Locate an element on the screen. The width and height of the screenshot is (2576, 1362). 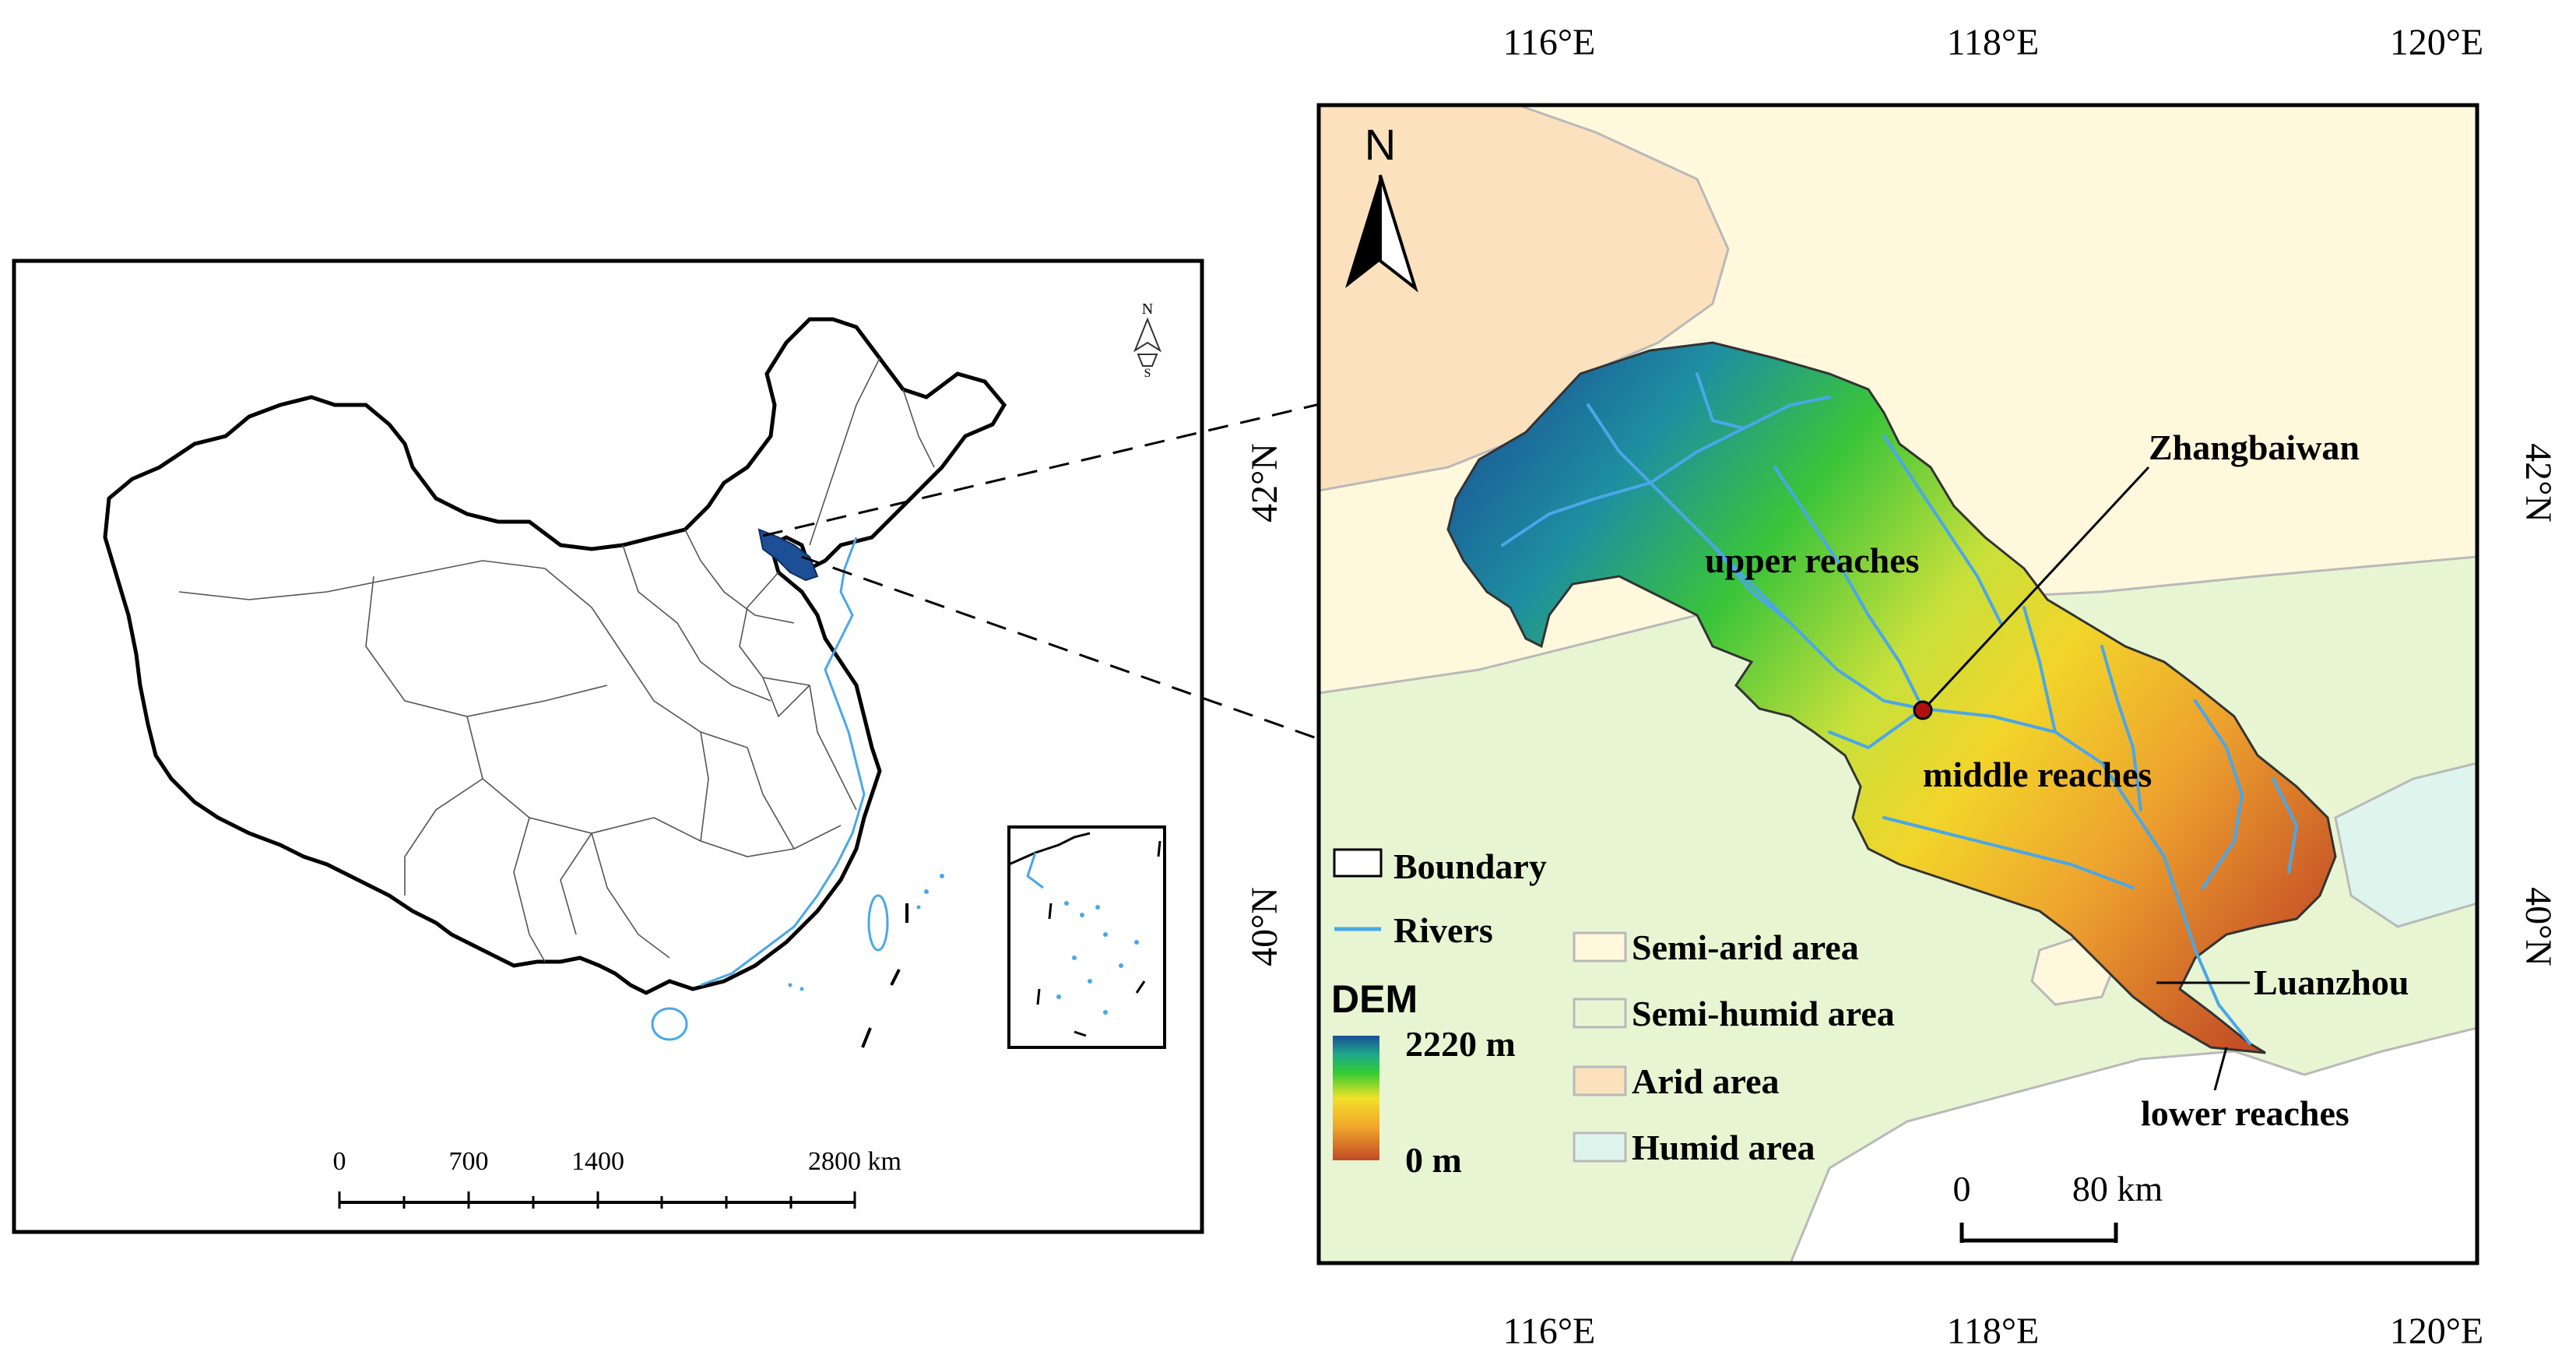
coastline is located at coordinates (770, 789).